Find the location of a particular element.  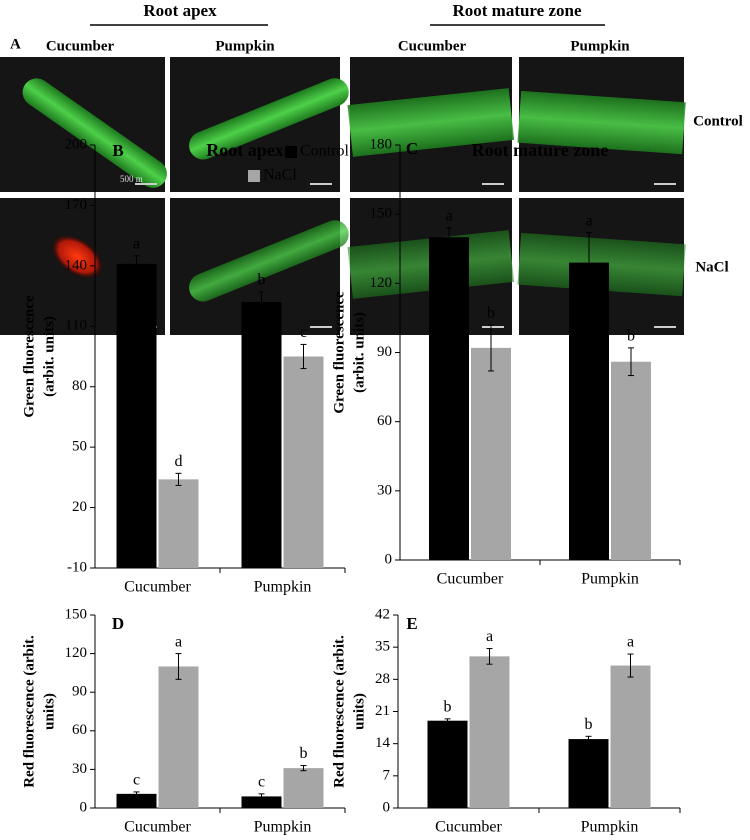

y-tick-label: 110 is located at coordinates (76, 326).